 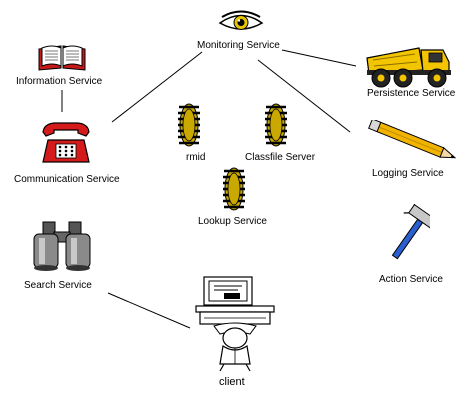 What do you see at coordinates (232, 382) in the screenshot?
I see `node-label-client: client` at bounding box center [232, 382].